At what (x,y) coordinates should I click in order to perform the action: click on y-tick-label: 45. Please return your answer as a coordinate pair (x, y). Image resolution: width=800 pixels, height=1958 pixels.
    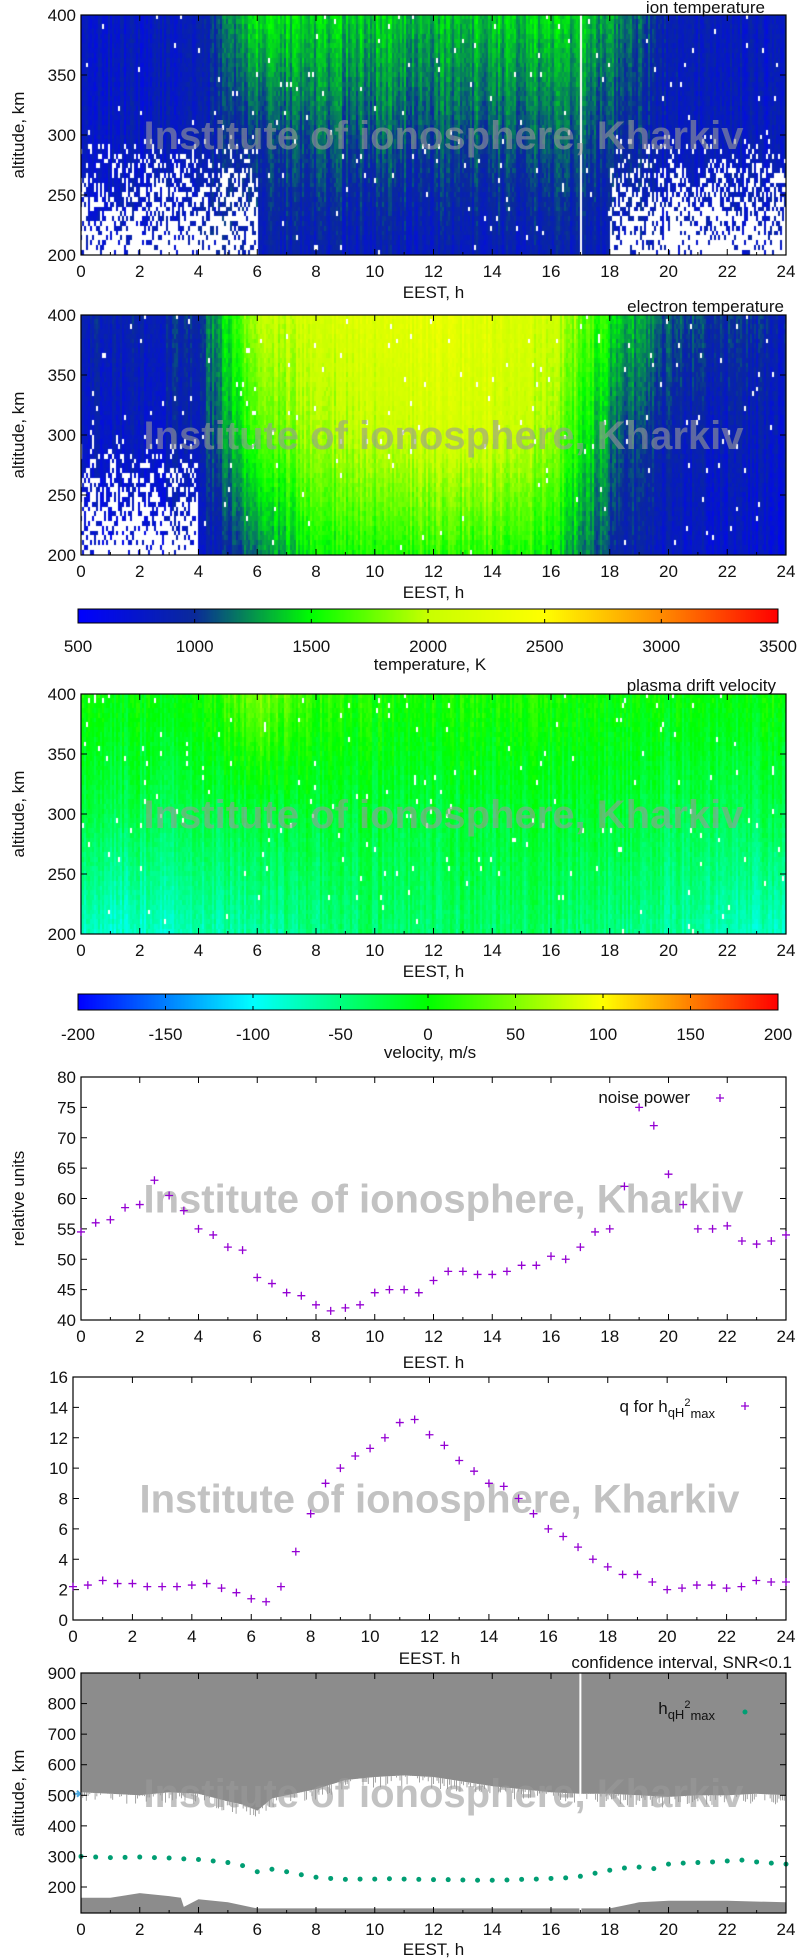
    Looking at the image, I should click on (66, 1290).